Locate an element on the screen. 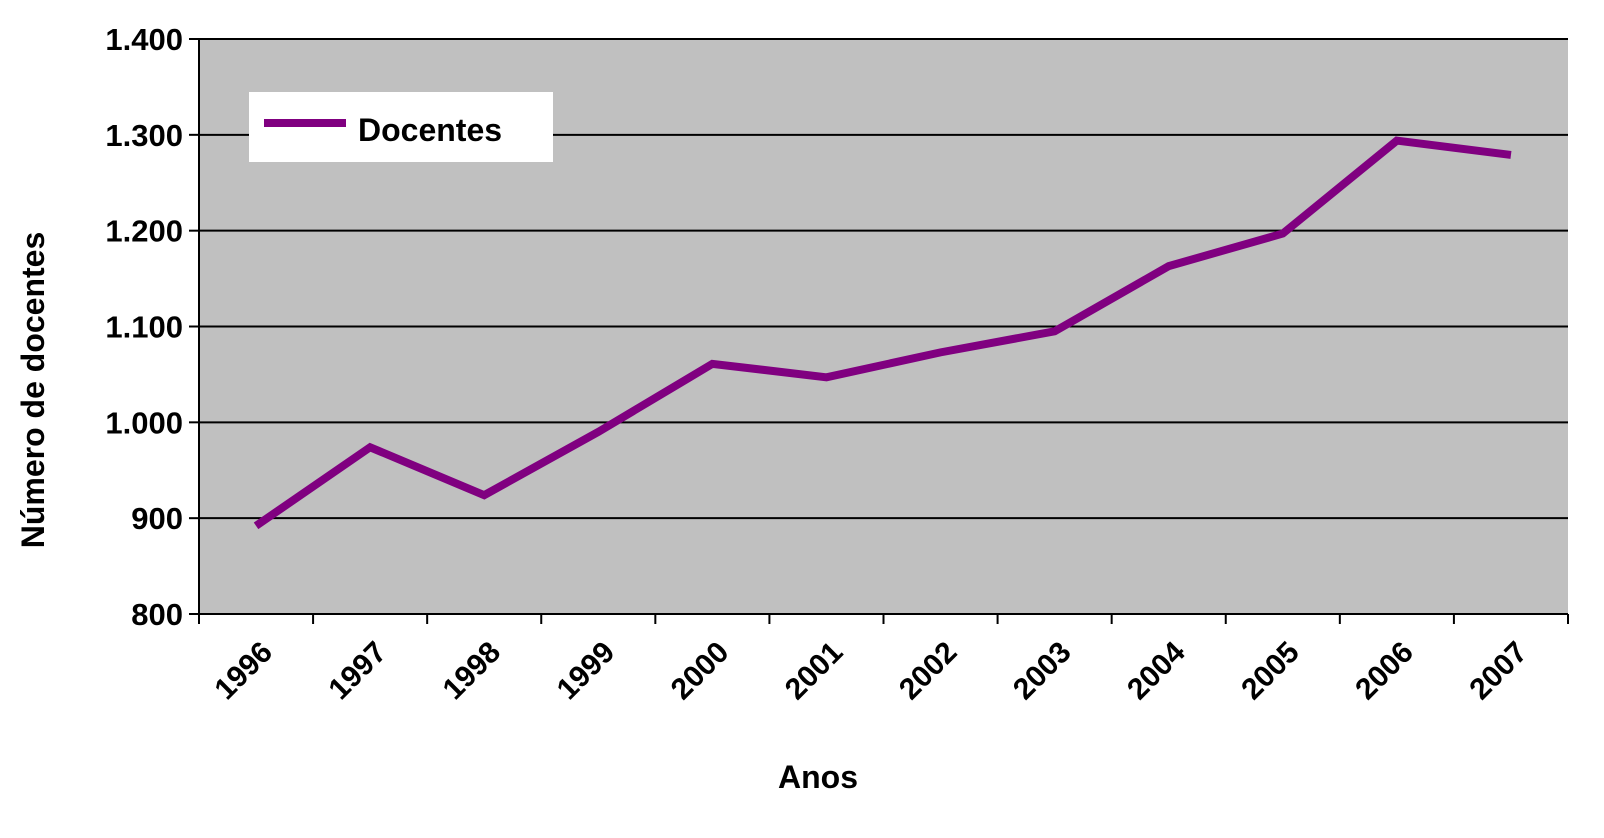 This screenshot has width=1604, height=838. x-tick-label: 1997 is located at coordinates (358, 671).